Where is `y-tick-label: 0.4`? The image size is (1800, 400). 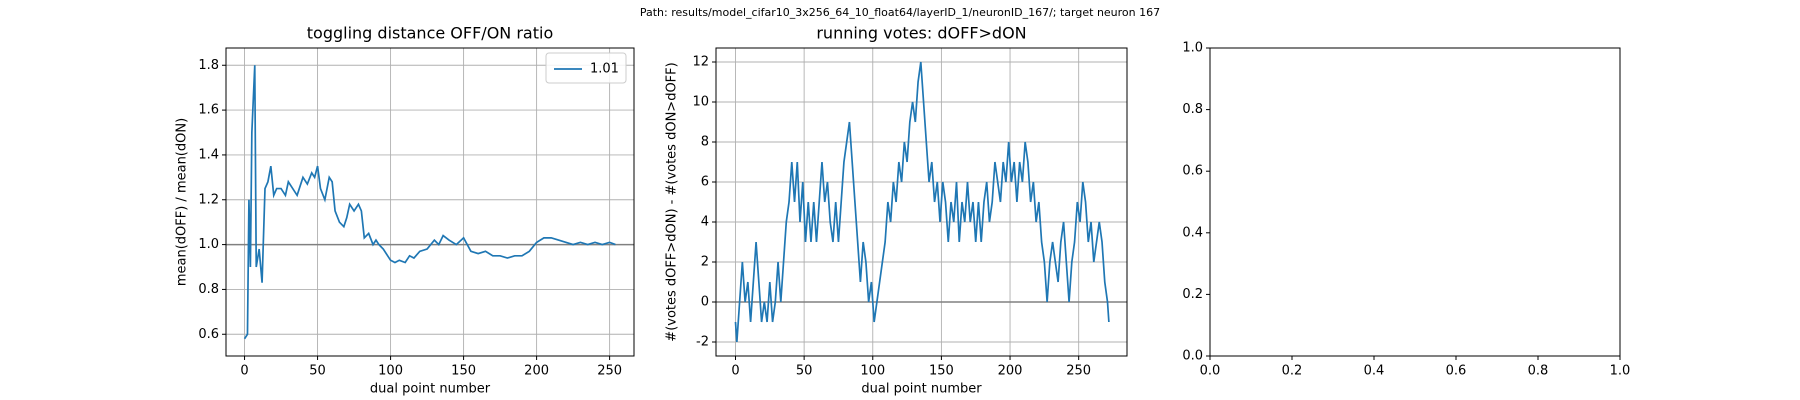
y-tick-label: 0.4 is located at coordinates (1192, 232).